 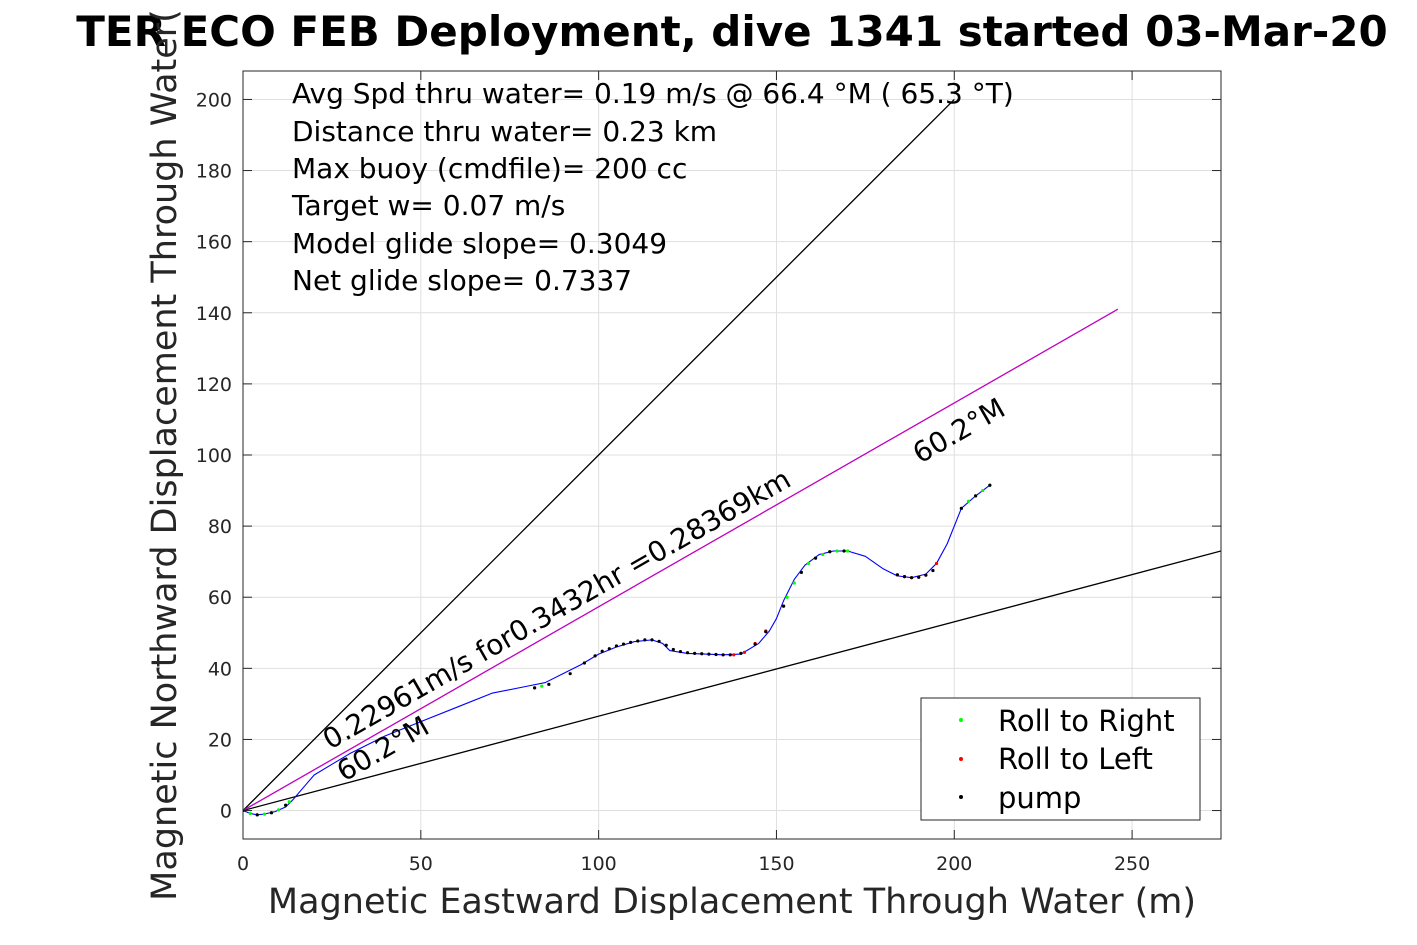 I want to click on x-tick-label: 100, so click(x=599, y=864).